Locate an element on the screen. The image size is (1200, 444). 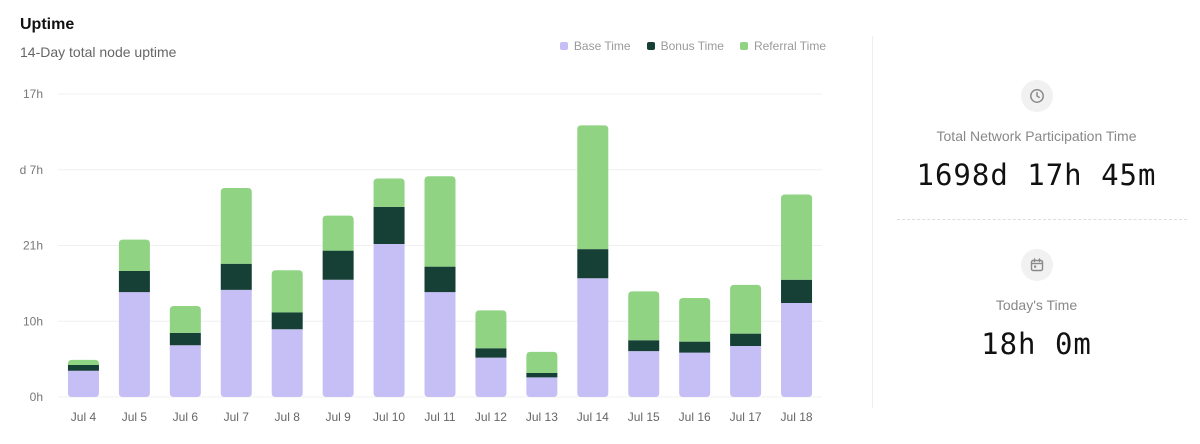
total-participation-value: 1698d 17h 45m is located at coordinates (1036, 175).